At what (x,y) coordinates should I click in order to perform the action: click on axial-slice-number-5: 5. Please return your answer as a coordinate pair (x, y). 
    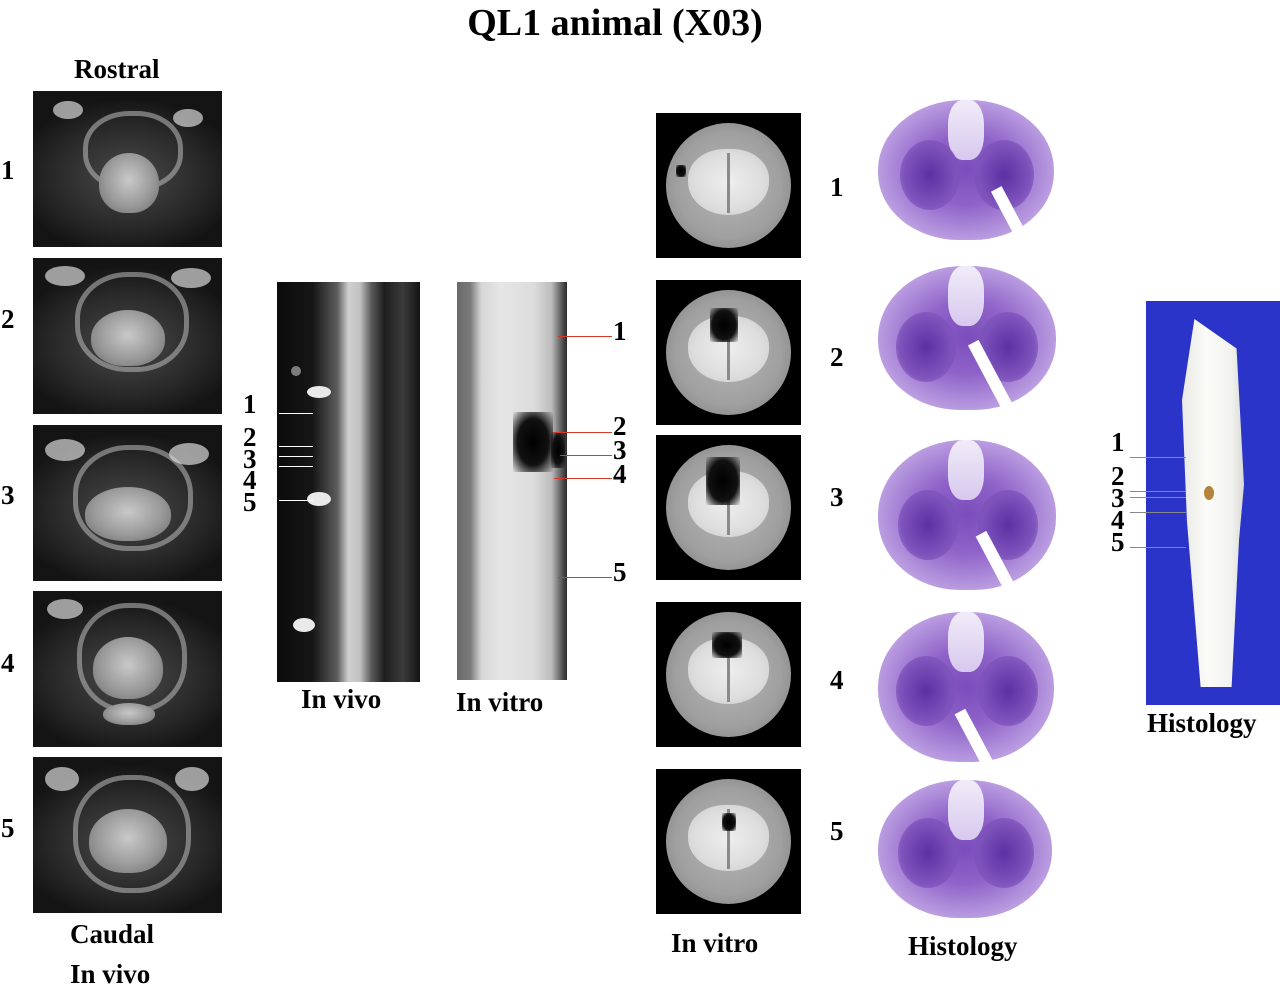
    Looking at the image, I should click on (8, 828).